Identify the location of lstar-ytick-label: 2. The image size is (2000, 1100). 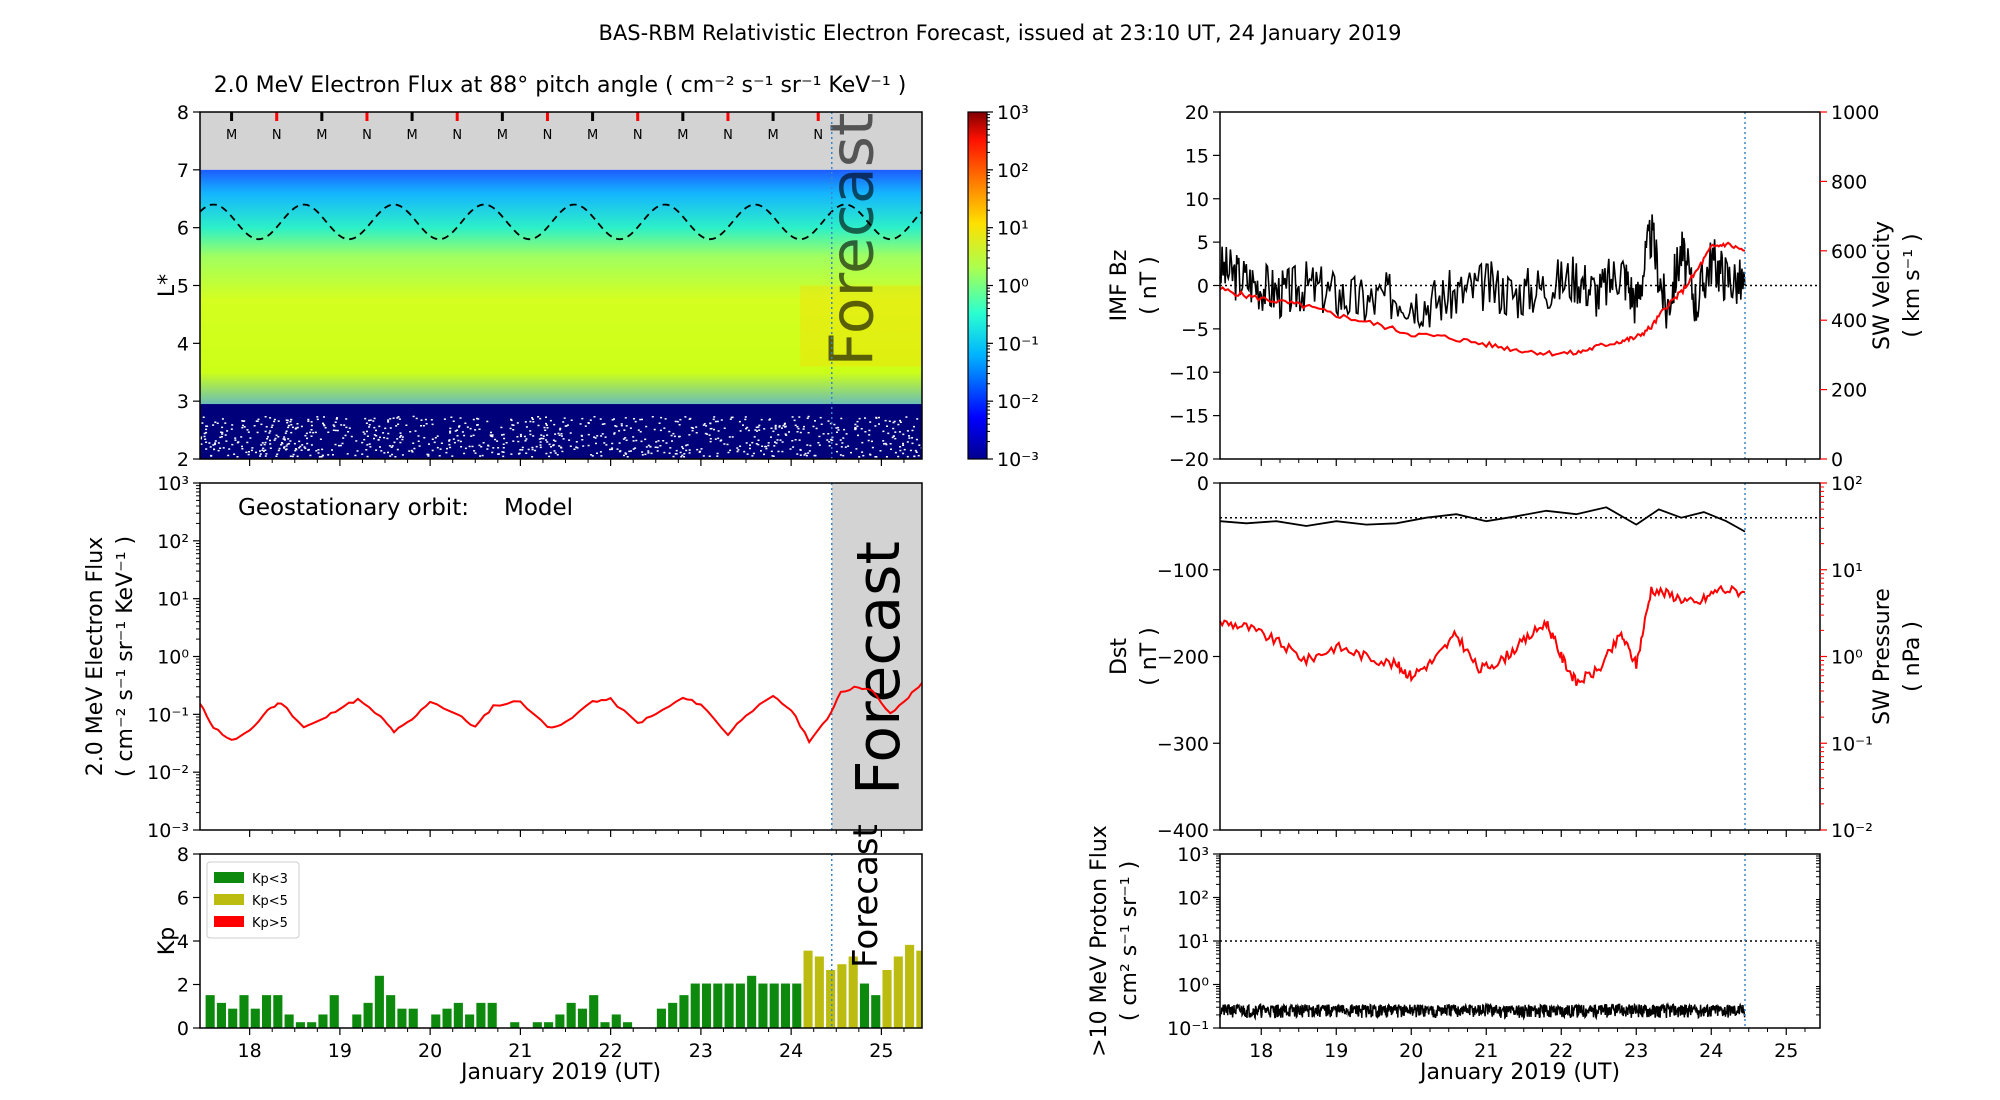
(183, 460).